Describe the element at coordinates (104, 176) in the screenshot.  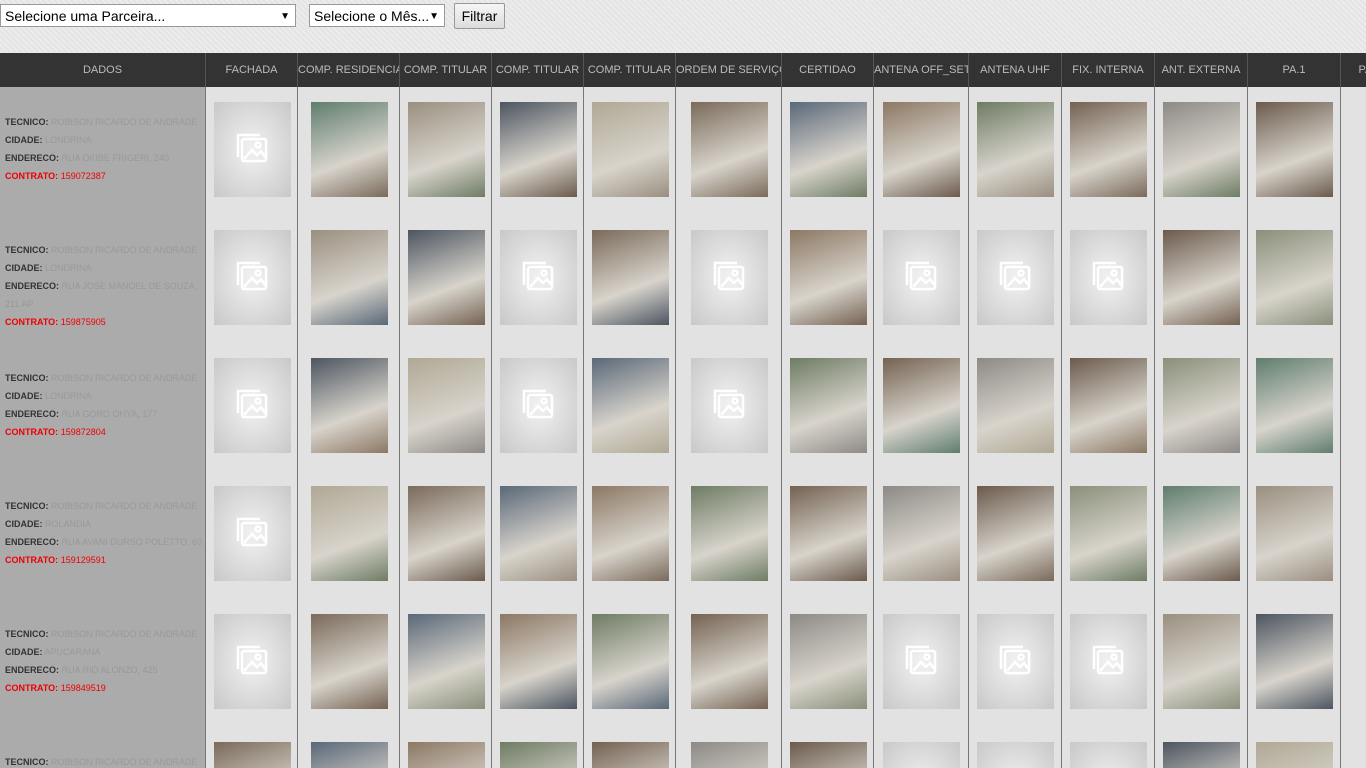
I see `info-line: CONTRATO: 159072387` at that location.